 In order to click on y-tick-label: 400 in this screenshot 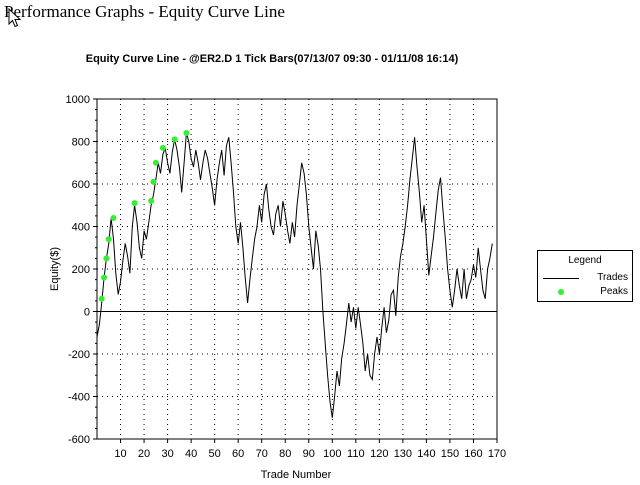, I will do `click(81, 228)`.